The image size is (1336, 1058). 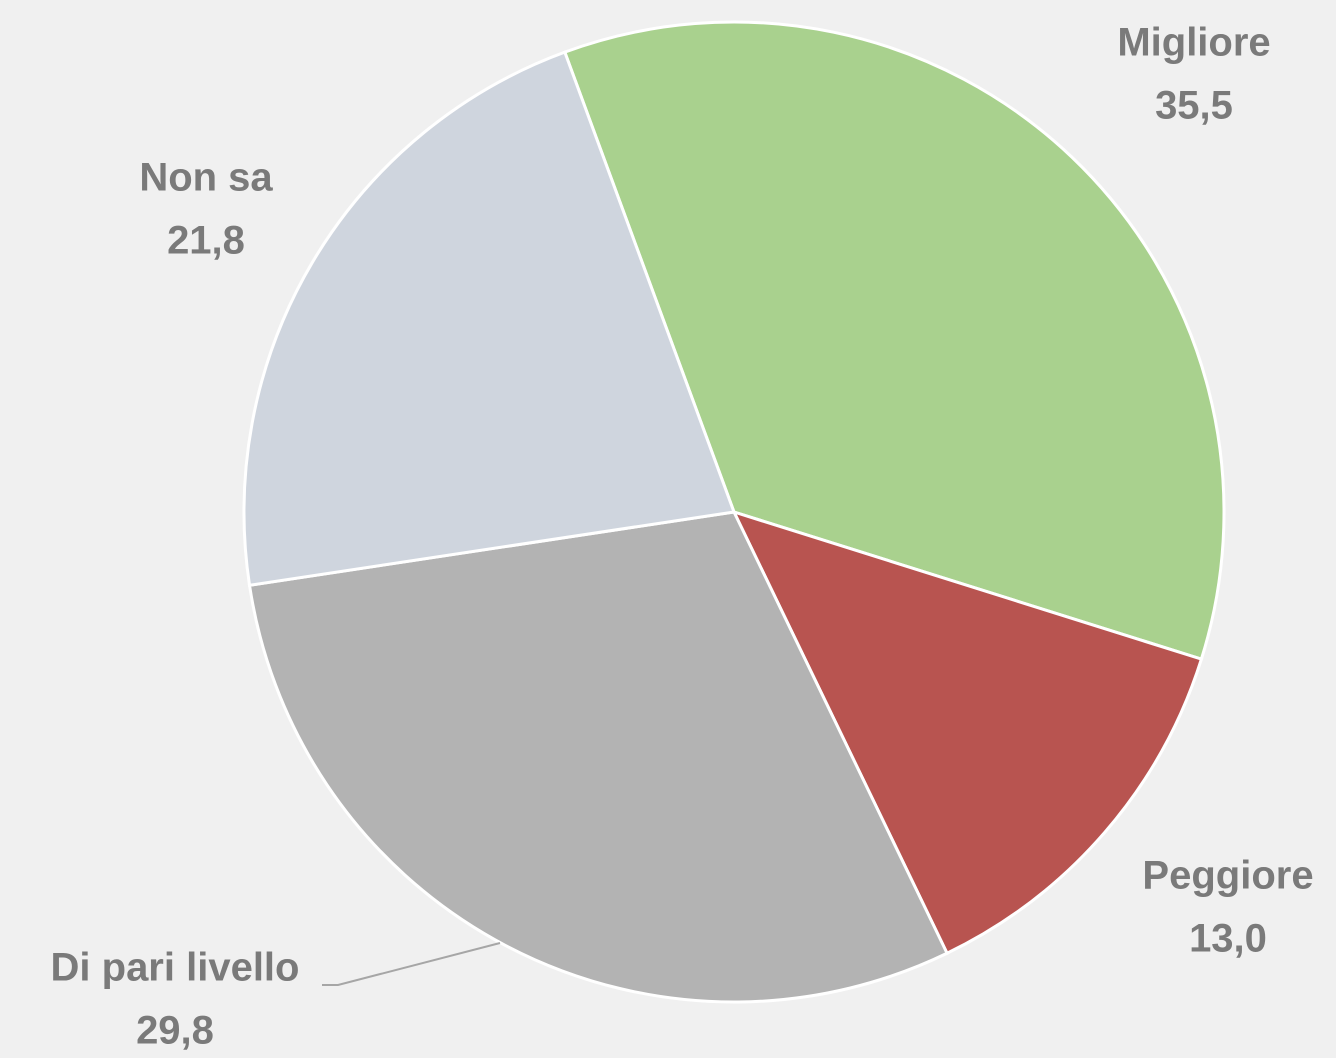 What do you see at coordinates (1193, 43) in the screenshot?
I see `slice-label: Migliore` at bounding box center [1193, 43].